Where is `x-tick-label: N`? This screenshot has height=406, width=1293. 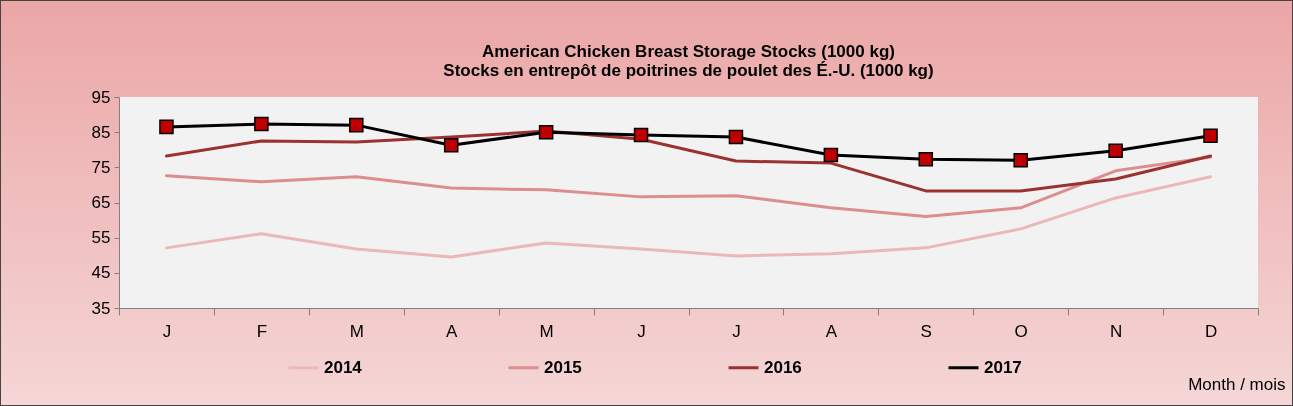 x-tick-label: N is located at coordinates (1116, 331).